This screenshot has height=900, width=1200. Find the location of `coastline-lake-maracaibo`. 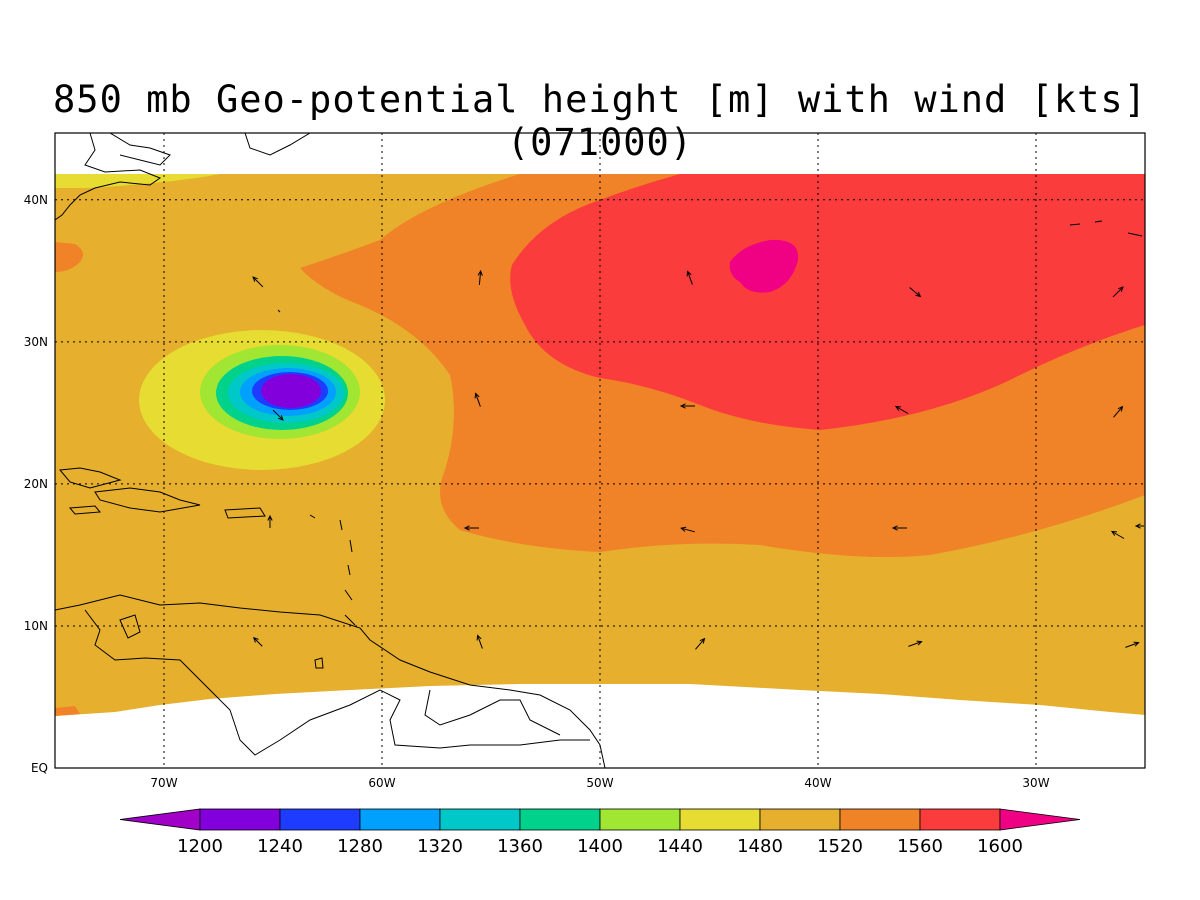

coastline-lake-maracaibo is located at coordinates (130, 626).